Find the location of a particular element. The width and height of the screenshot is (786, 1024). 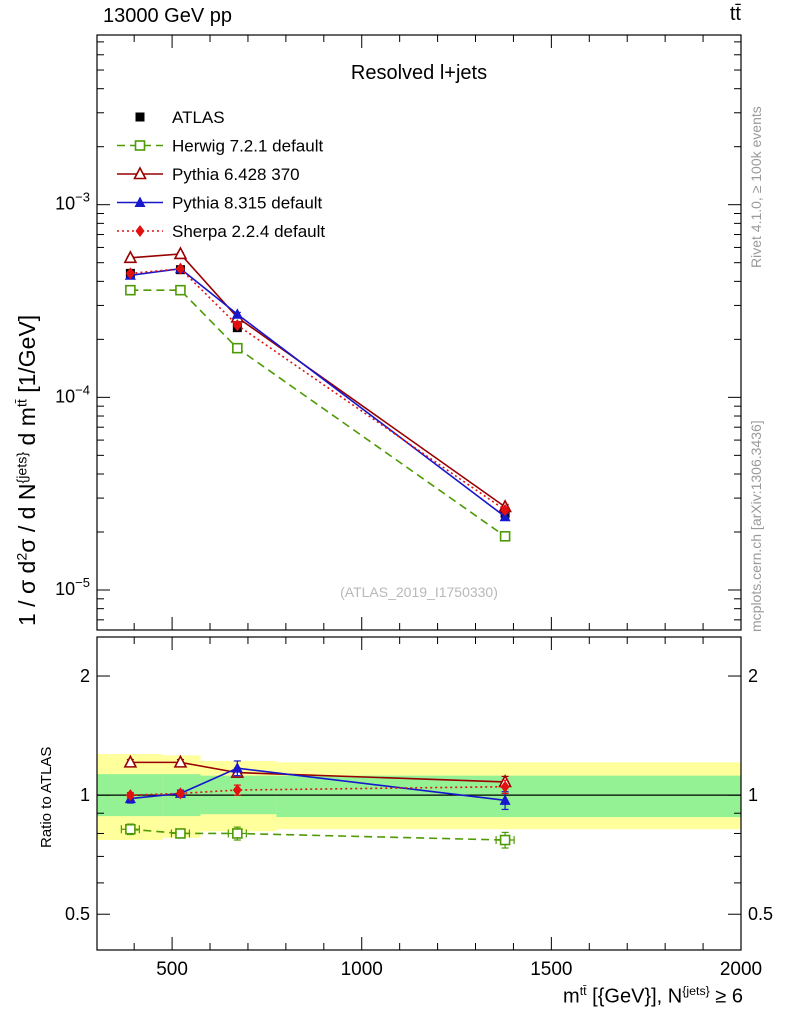

series-sherpa-main is located at coordinates (317, 389).